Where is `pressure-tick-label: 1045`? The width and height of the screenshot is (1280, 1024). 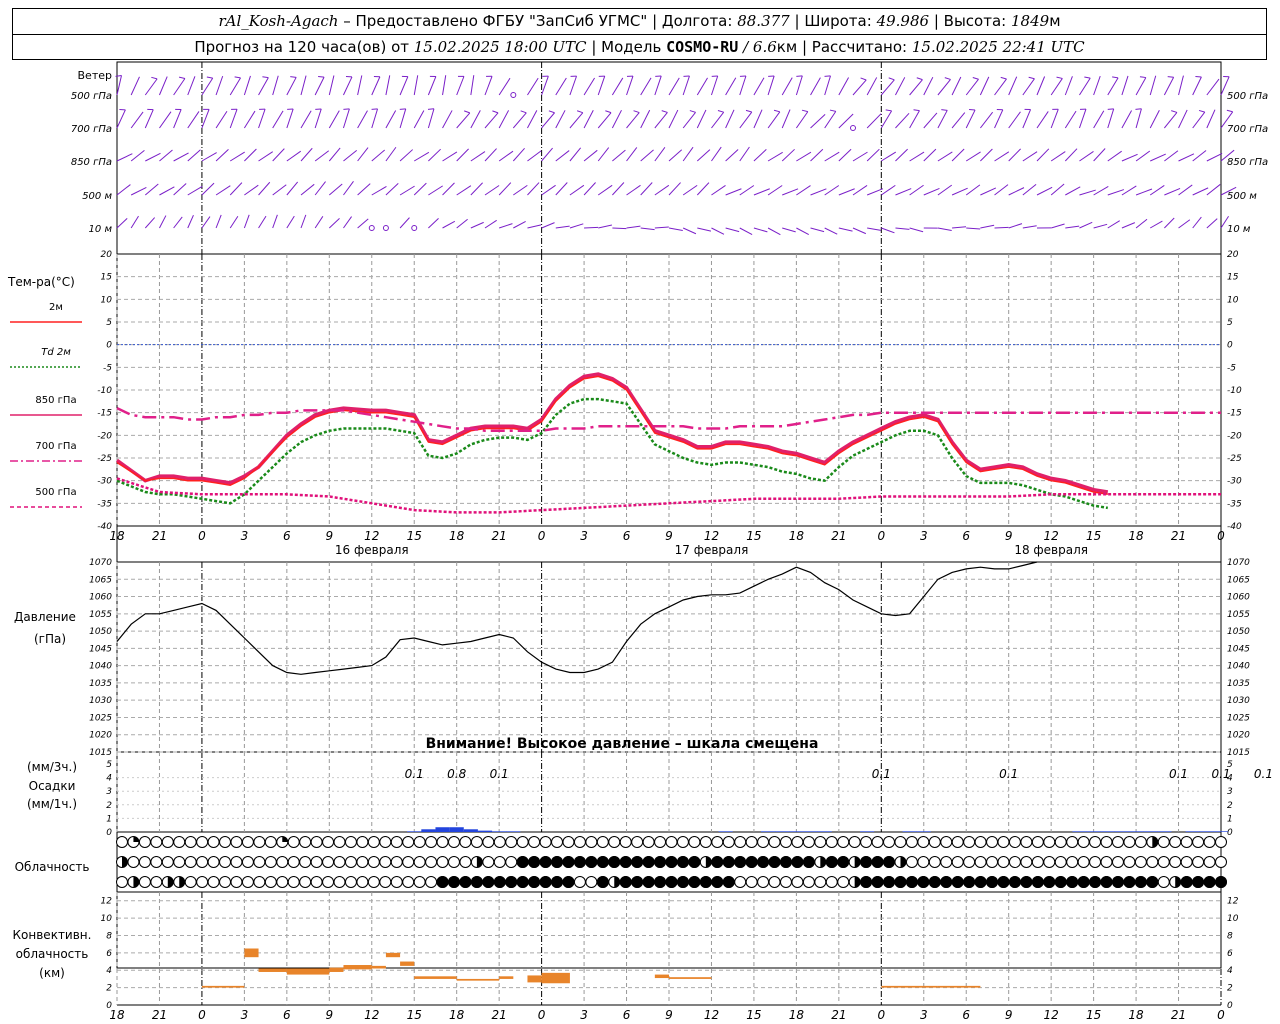 pressure-tick-label: 1045 is located at coordinates (100, 649).